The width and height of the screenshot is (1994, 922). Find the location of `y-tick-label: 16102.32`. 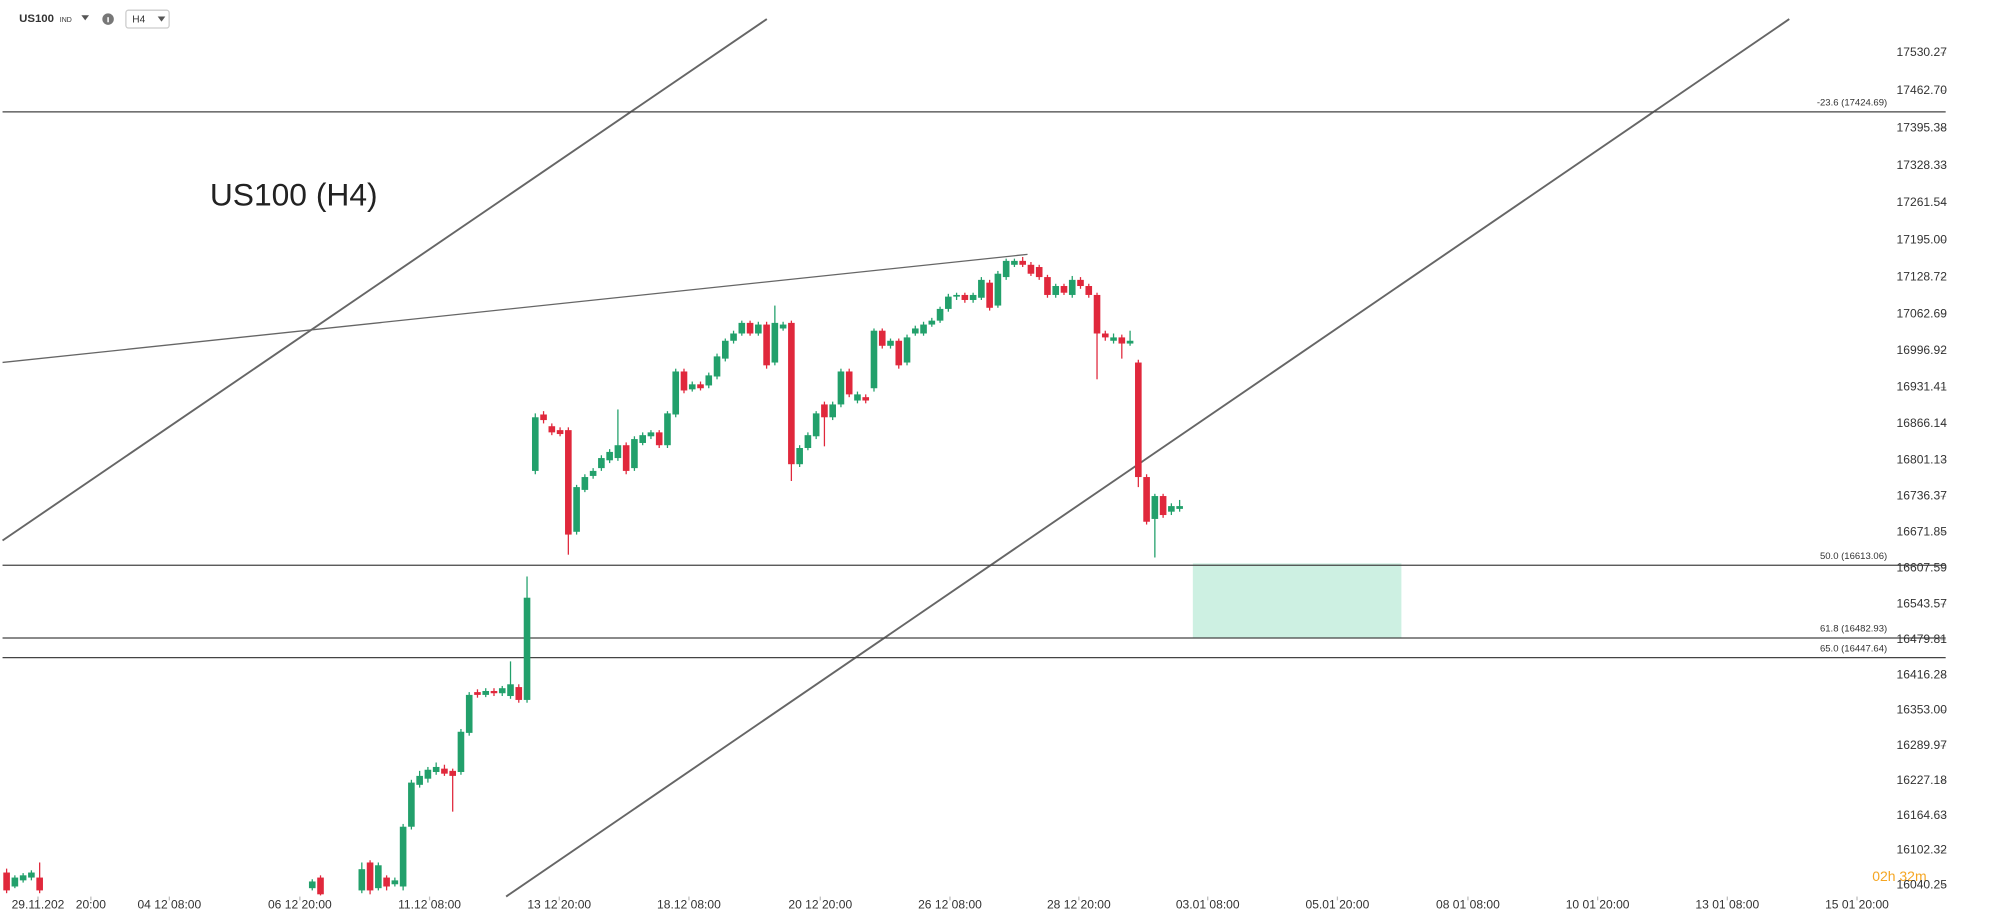

y-tick-label: 16102.32 is located at coordinates (1922, 850).